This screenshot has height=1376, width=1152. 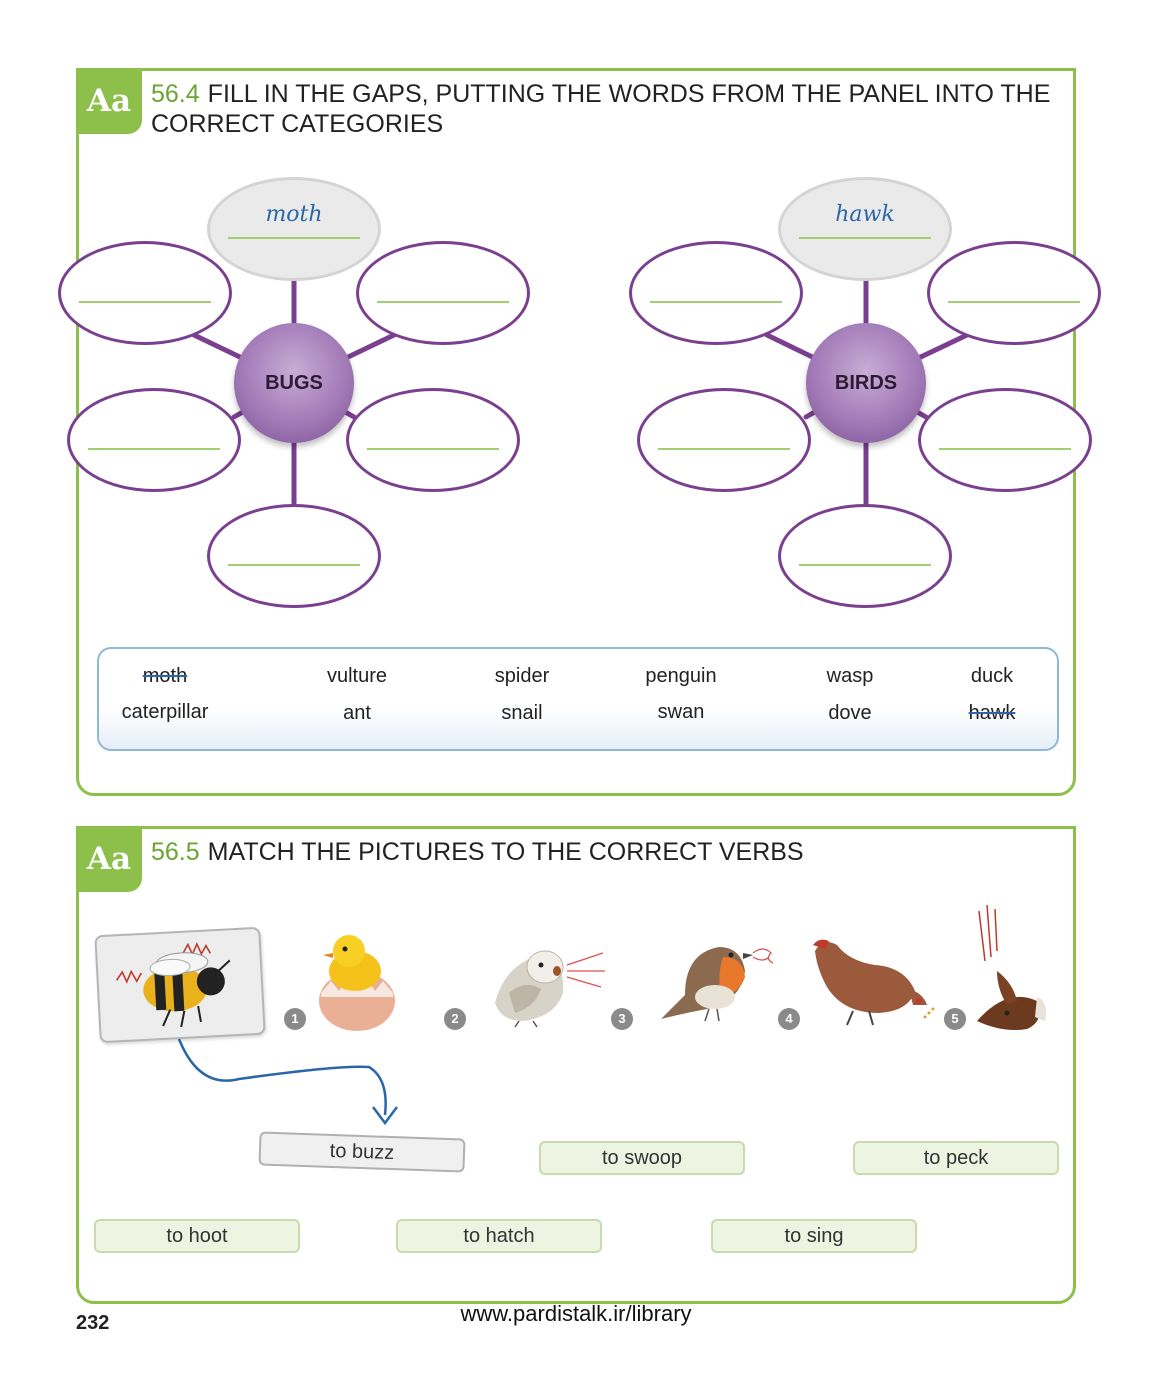 What do you see at coordinates (576, 1313) in the screenshot?
I see `footer-url: www.pardistalk.ir/library` at bounding box center [576, 1313].